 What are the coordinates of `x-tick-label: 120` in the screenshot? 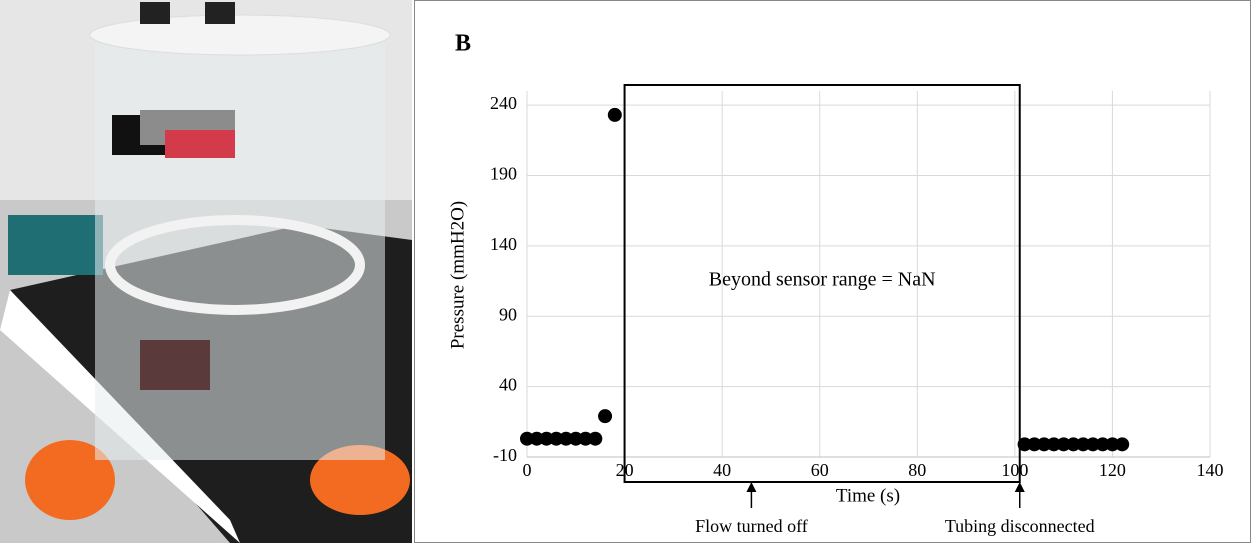 It's located at (1112, 470).